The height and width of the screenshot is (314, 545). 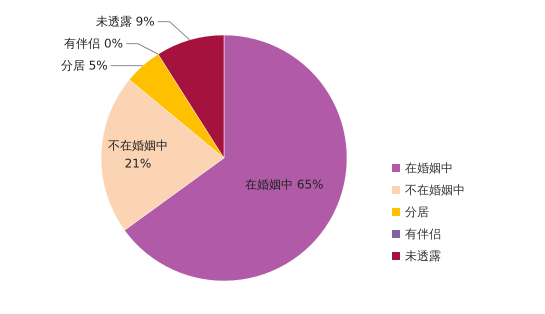 I want to click on legend-label: 有伴侣, so click(x=423, y=234).